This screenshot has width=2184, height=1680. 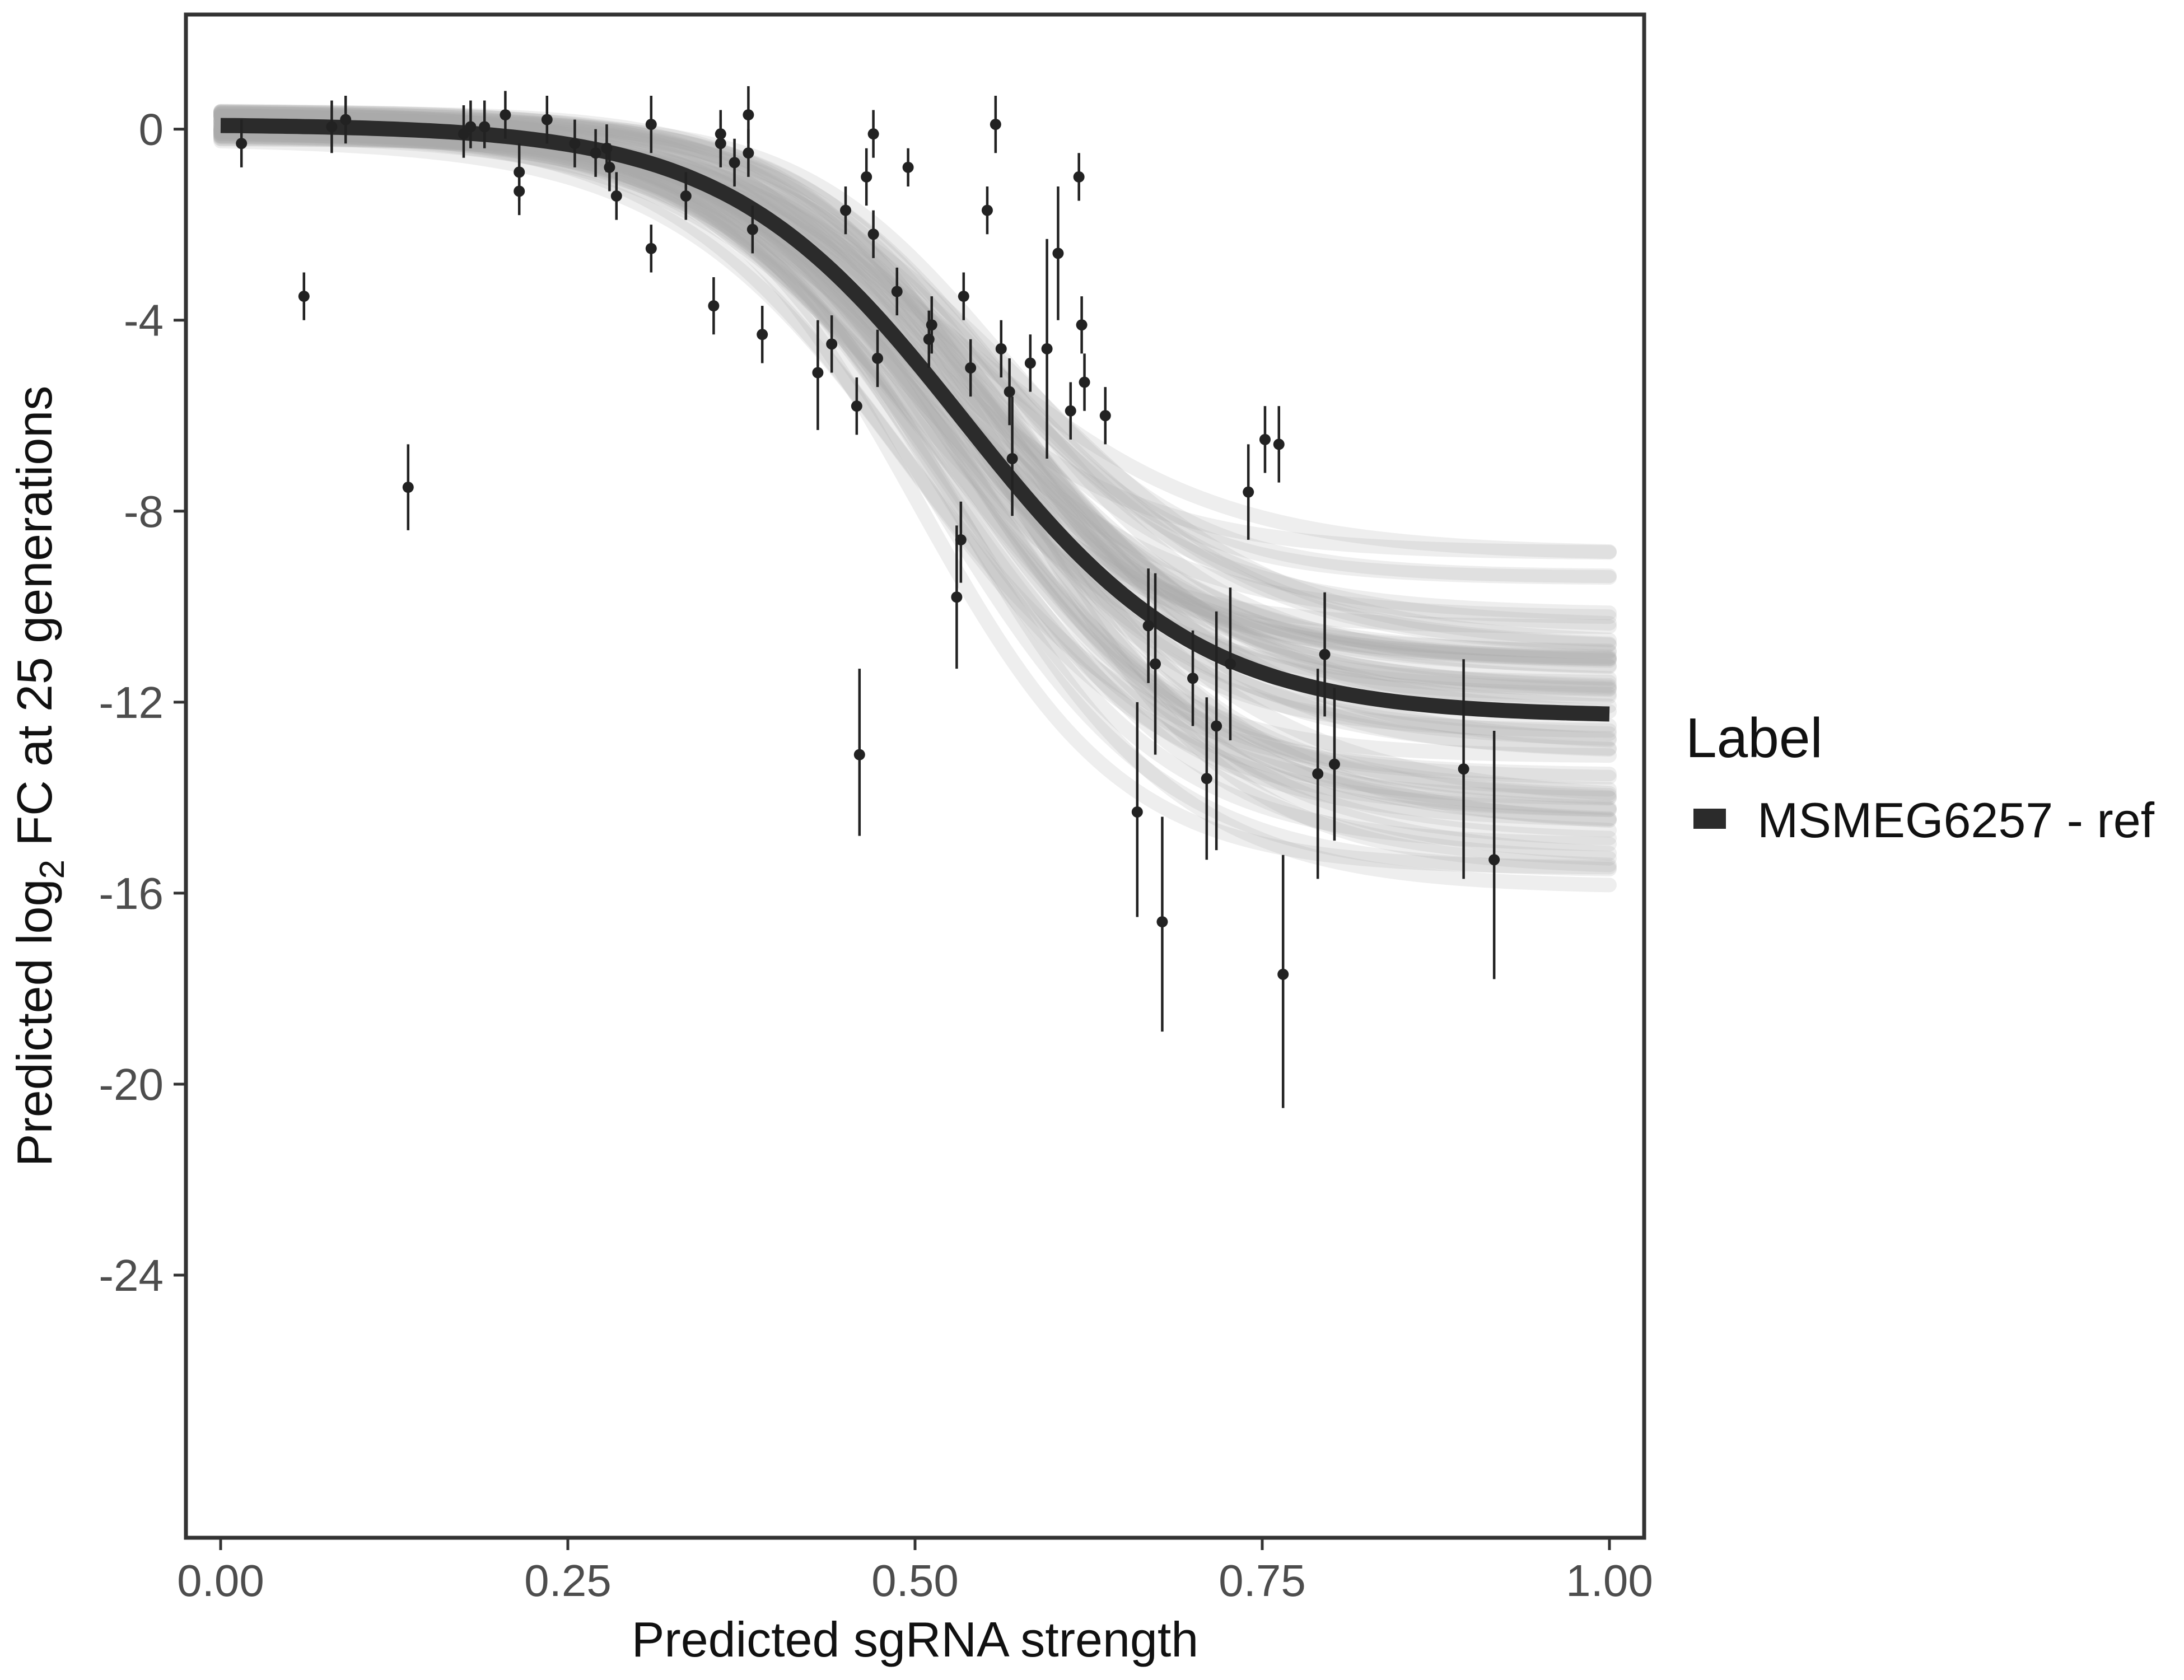 What do you see at coordinates (151, 130) in the screenshot?
I see `y-tick-label: 0` at bounding box center [151, 130].